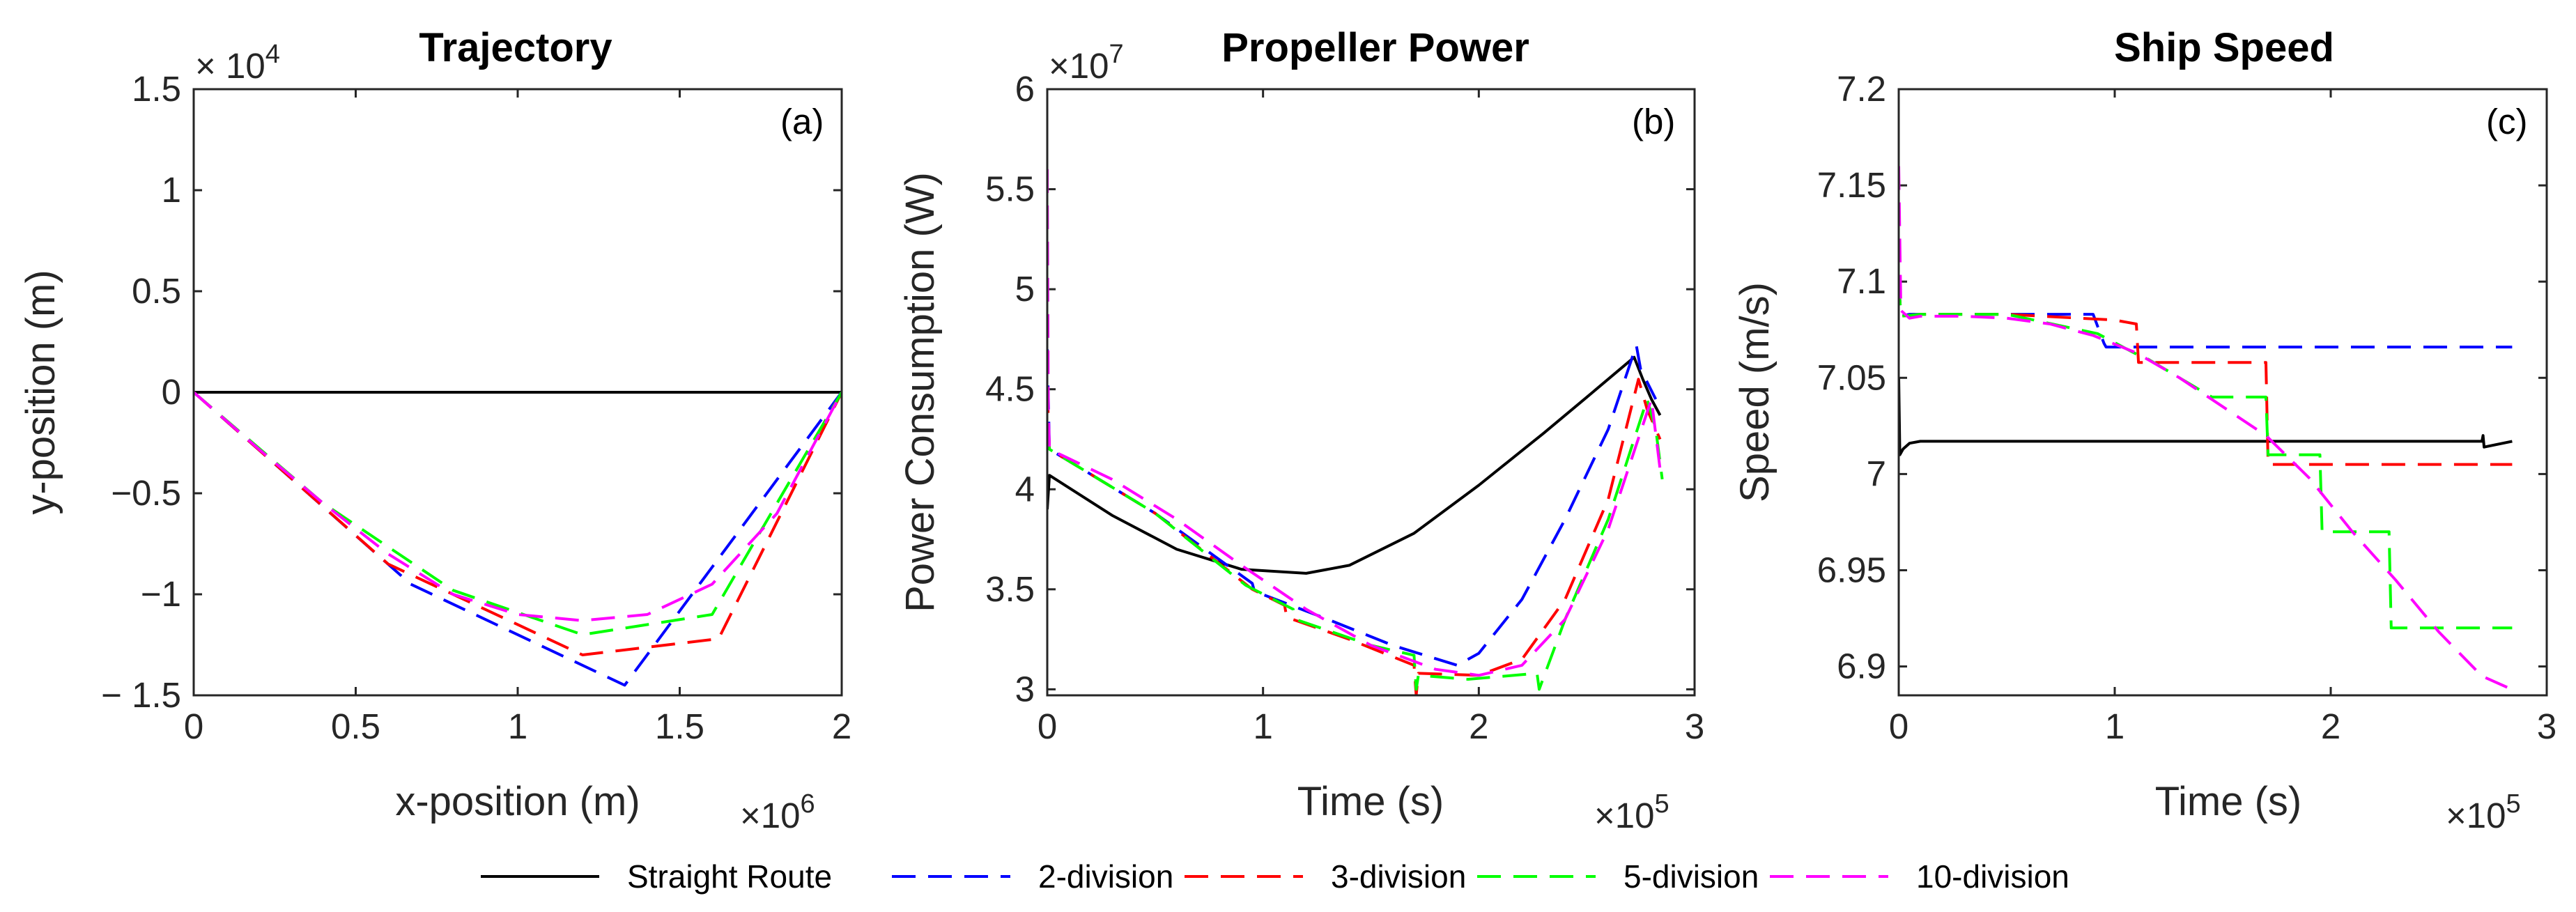 This screenshot has height=912, width=2576. I want to click on panel-b-x-exponent-base: ×10, so click(1624, 815).